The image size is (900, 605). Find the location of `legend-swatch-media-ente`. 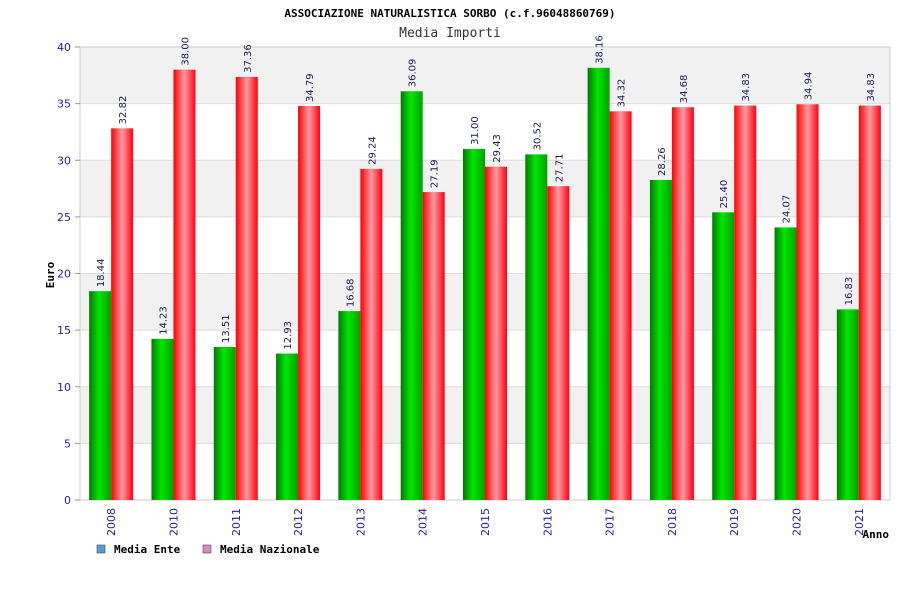

legend-swatch-media-ente is located at coordinates (101, 549).